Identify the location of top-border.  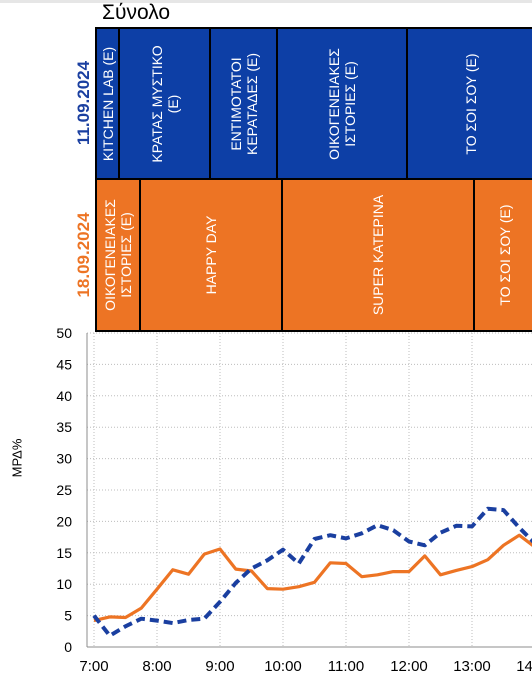
(266, 1).